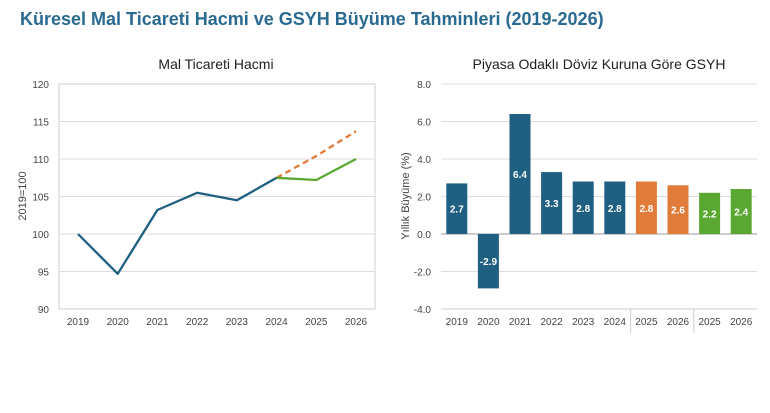 This screenshot has width=770, height=413. What do you see at coordinates (488, 322) in the screenshot?
I see `gdp-xtick-label: 2020` at bounding box center [488, 322].